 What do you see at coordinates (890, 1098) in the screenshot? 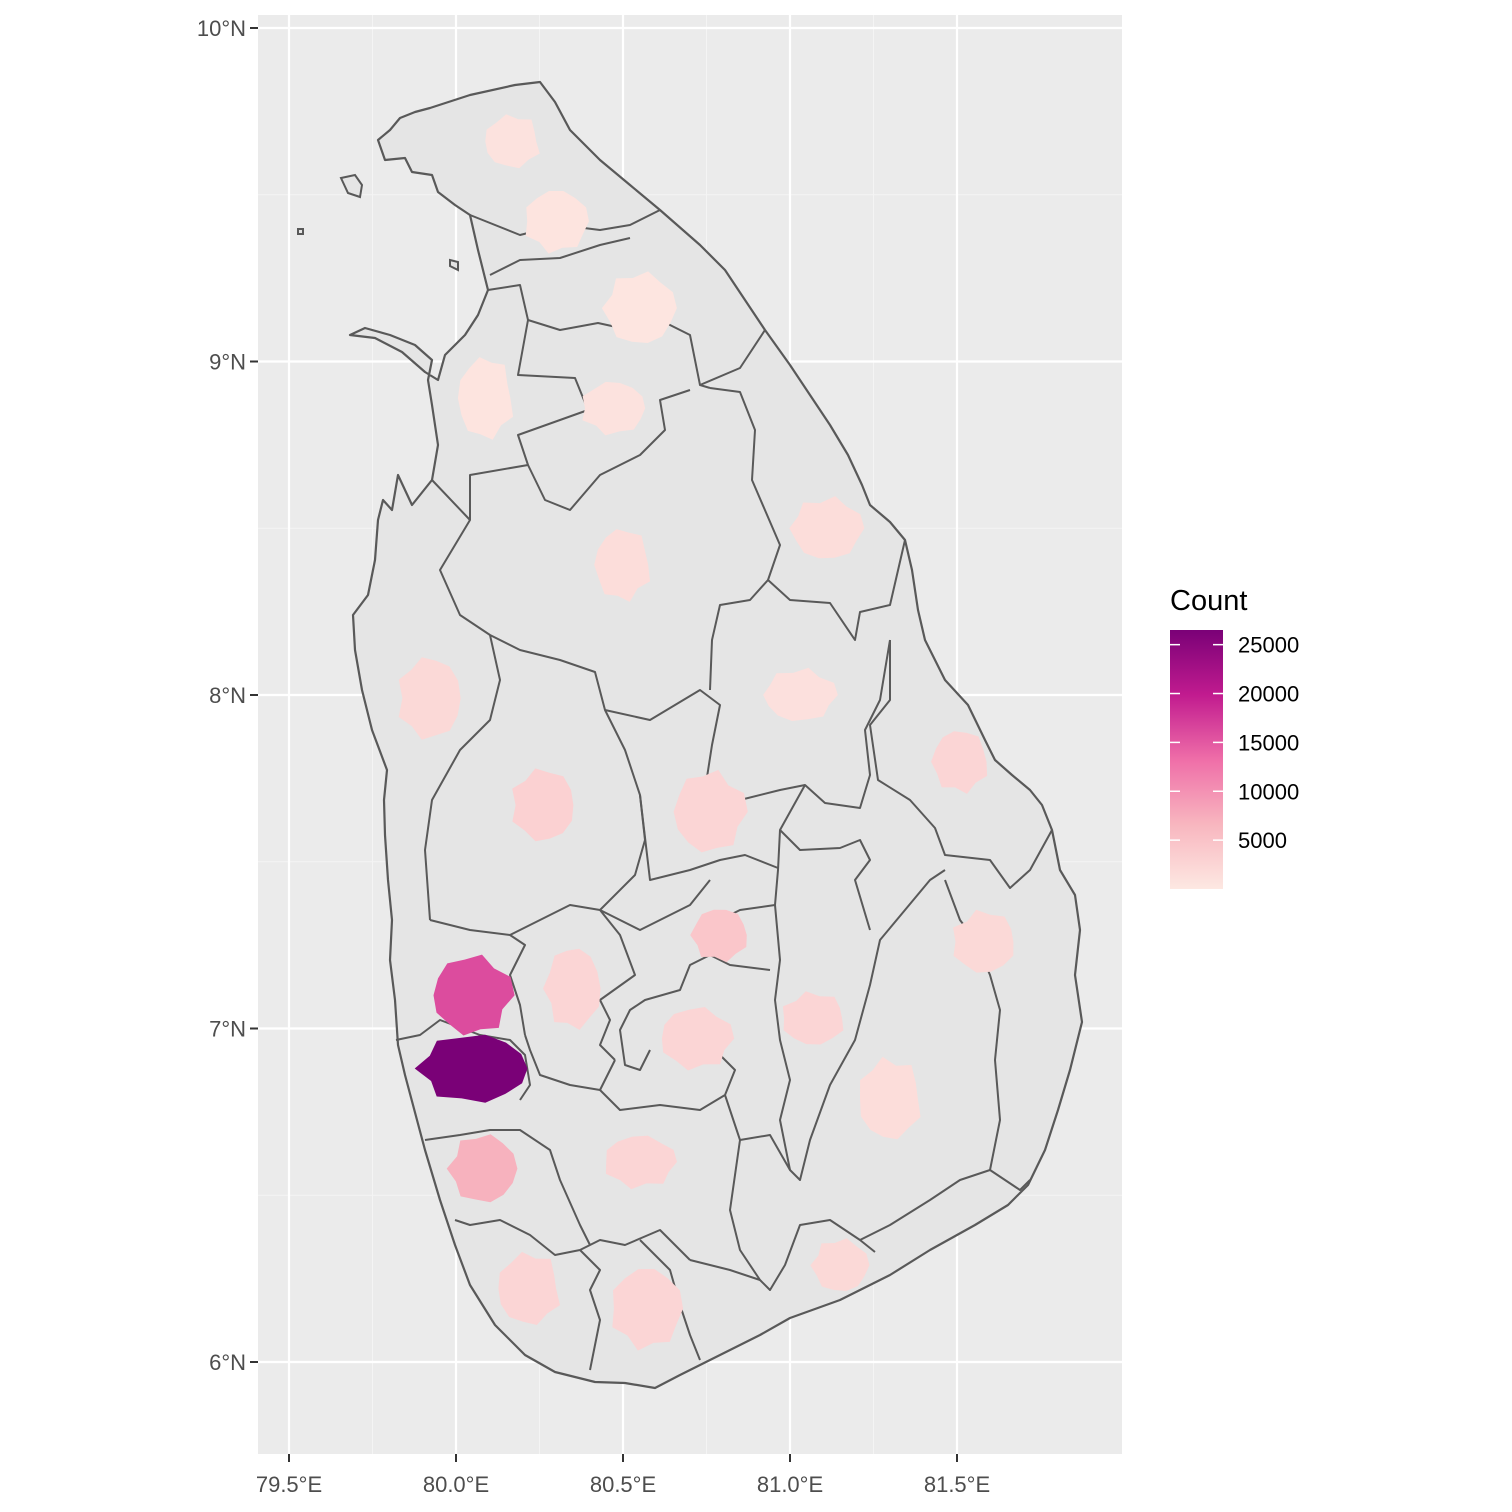
I see `district-fill-monaragala` at bounding box center [890, 1098].